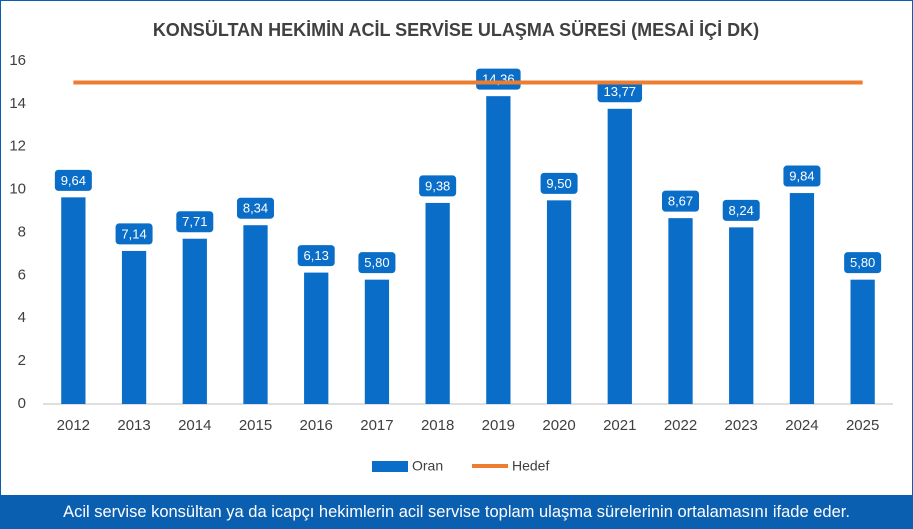 The image size is (913, 529). I want to click on legend-label: Hedef, so click(530, 466).